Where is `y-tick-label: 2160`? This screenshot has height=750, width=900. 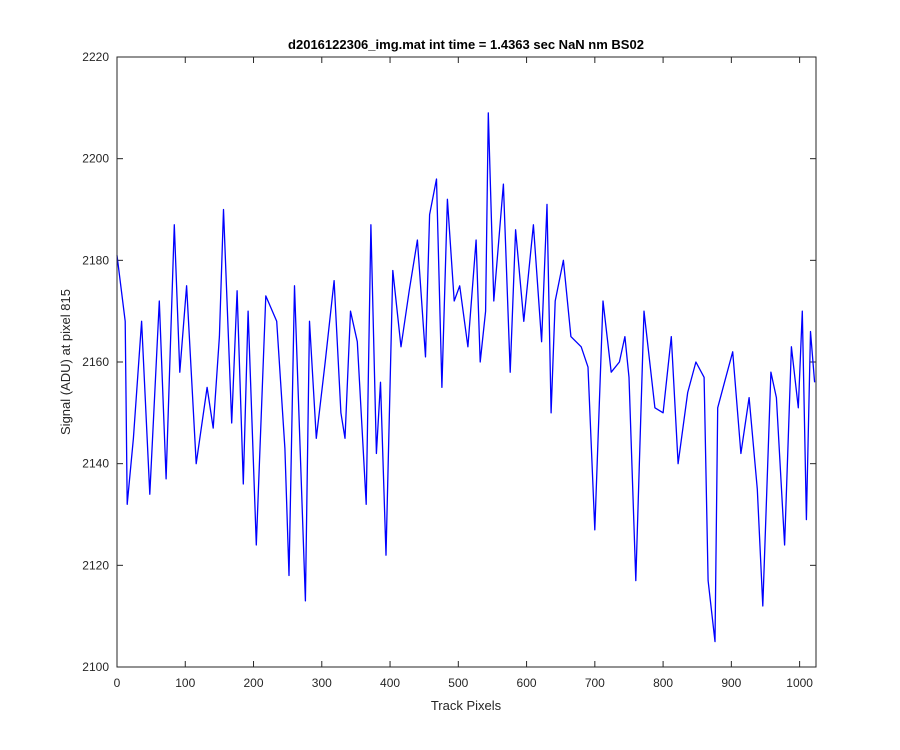 y-tick-label: 2160 is located at coordinates (95, 362).